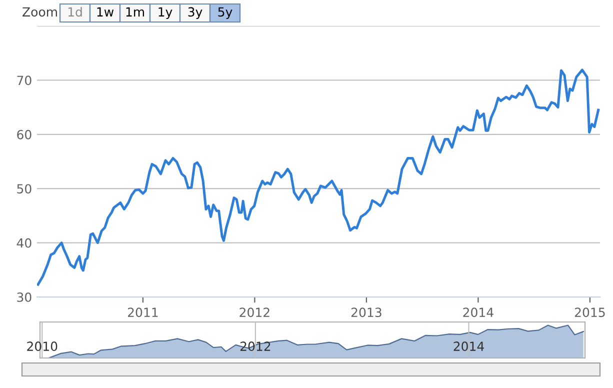  What do you see at coordinates (39, 12) in the screenshot?
I see `text: Zoom` at bounding box center [39, 12].